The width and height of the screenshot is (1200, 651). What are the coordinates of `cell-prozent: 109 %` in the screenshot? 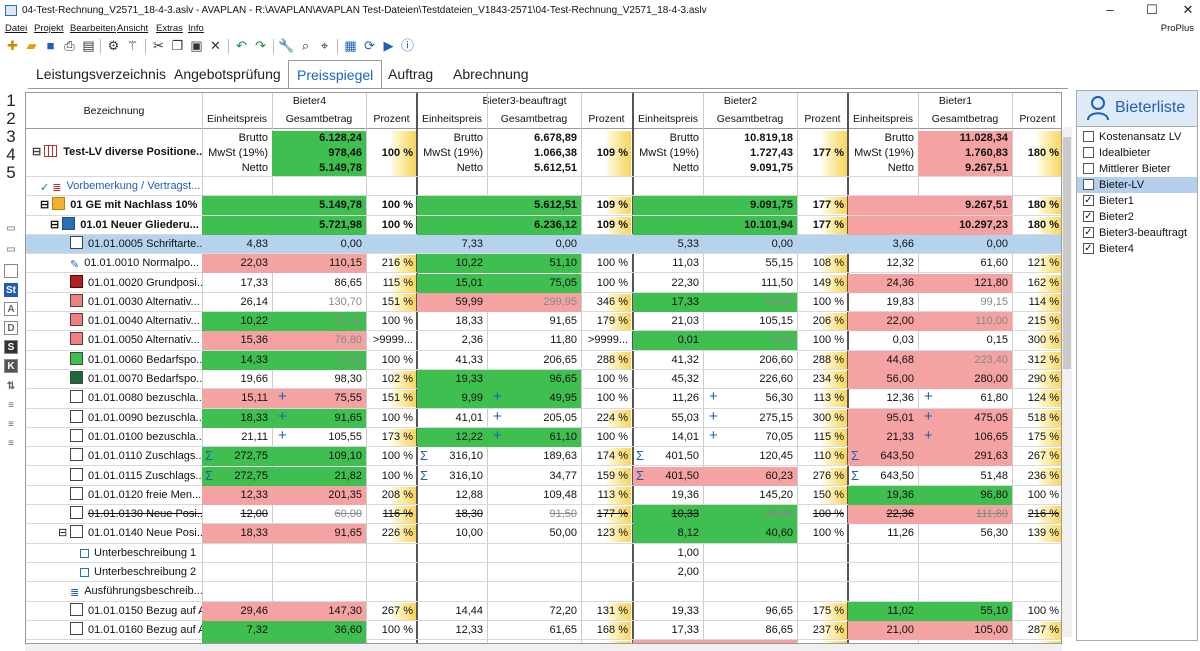 It's located at (612, 224).